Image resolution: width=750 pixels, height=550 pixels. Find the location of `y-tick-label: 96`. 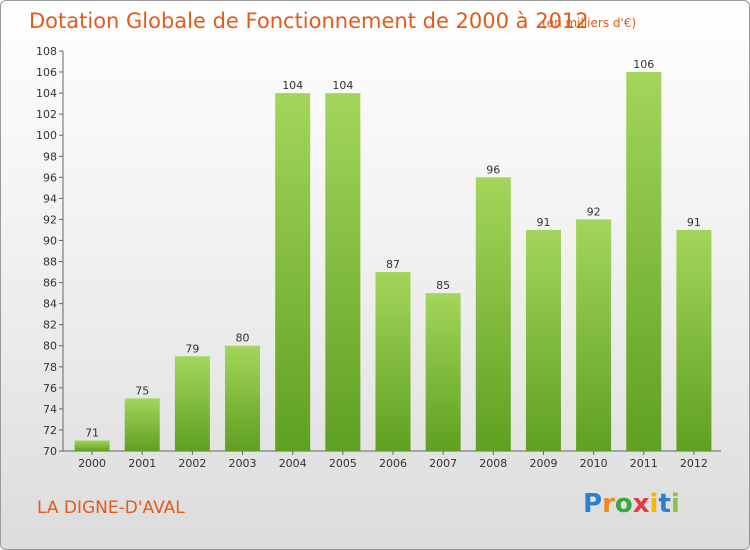

y-tick-label: 96 is located at coordinates (50, 177).